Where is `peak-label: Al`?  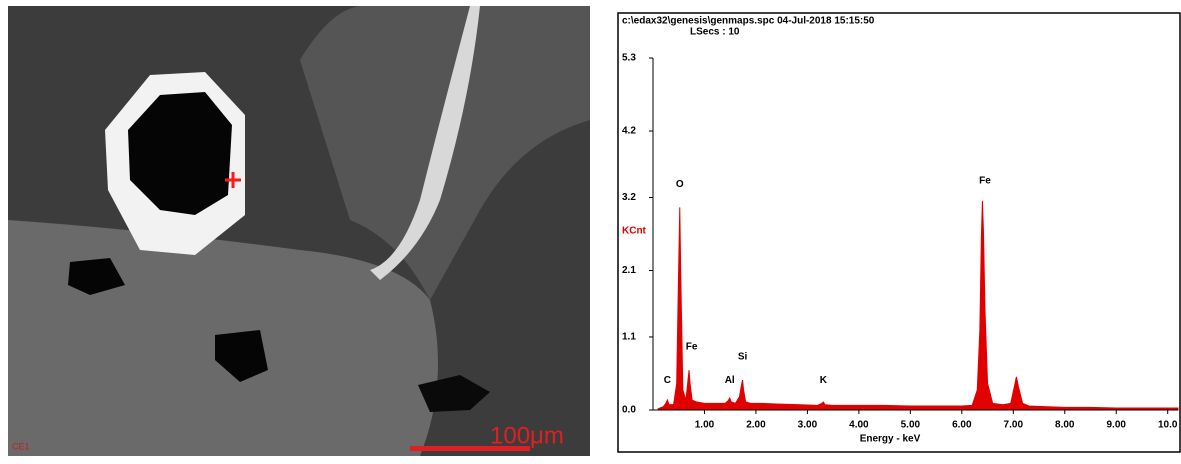 peak-label: Al is located at coordinates (730, 380).